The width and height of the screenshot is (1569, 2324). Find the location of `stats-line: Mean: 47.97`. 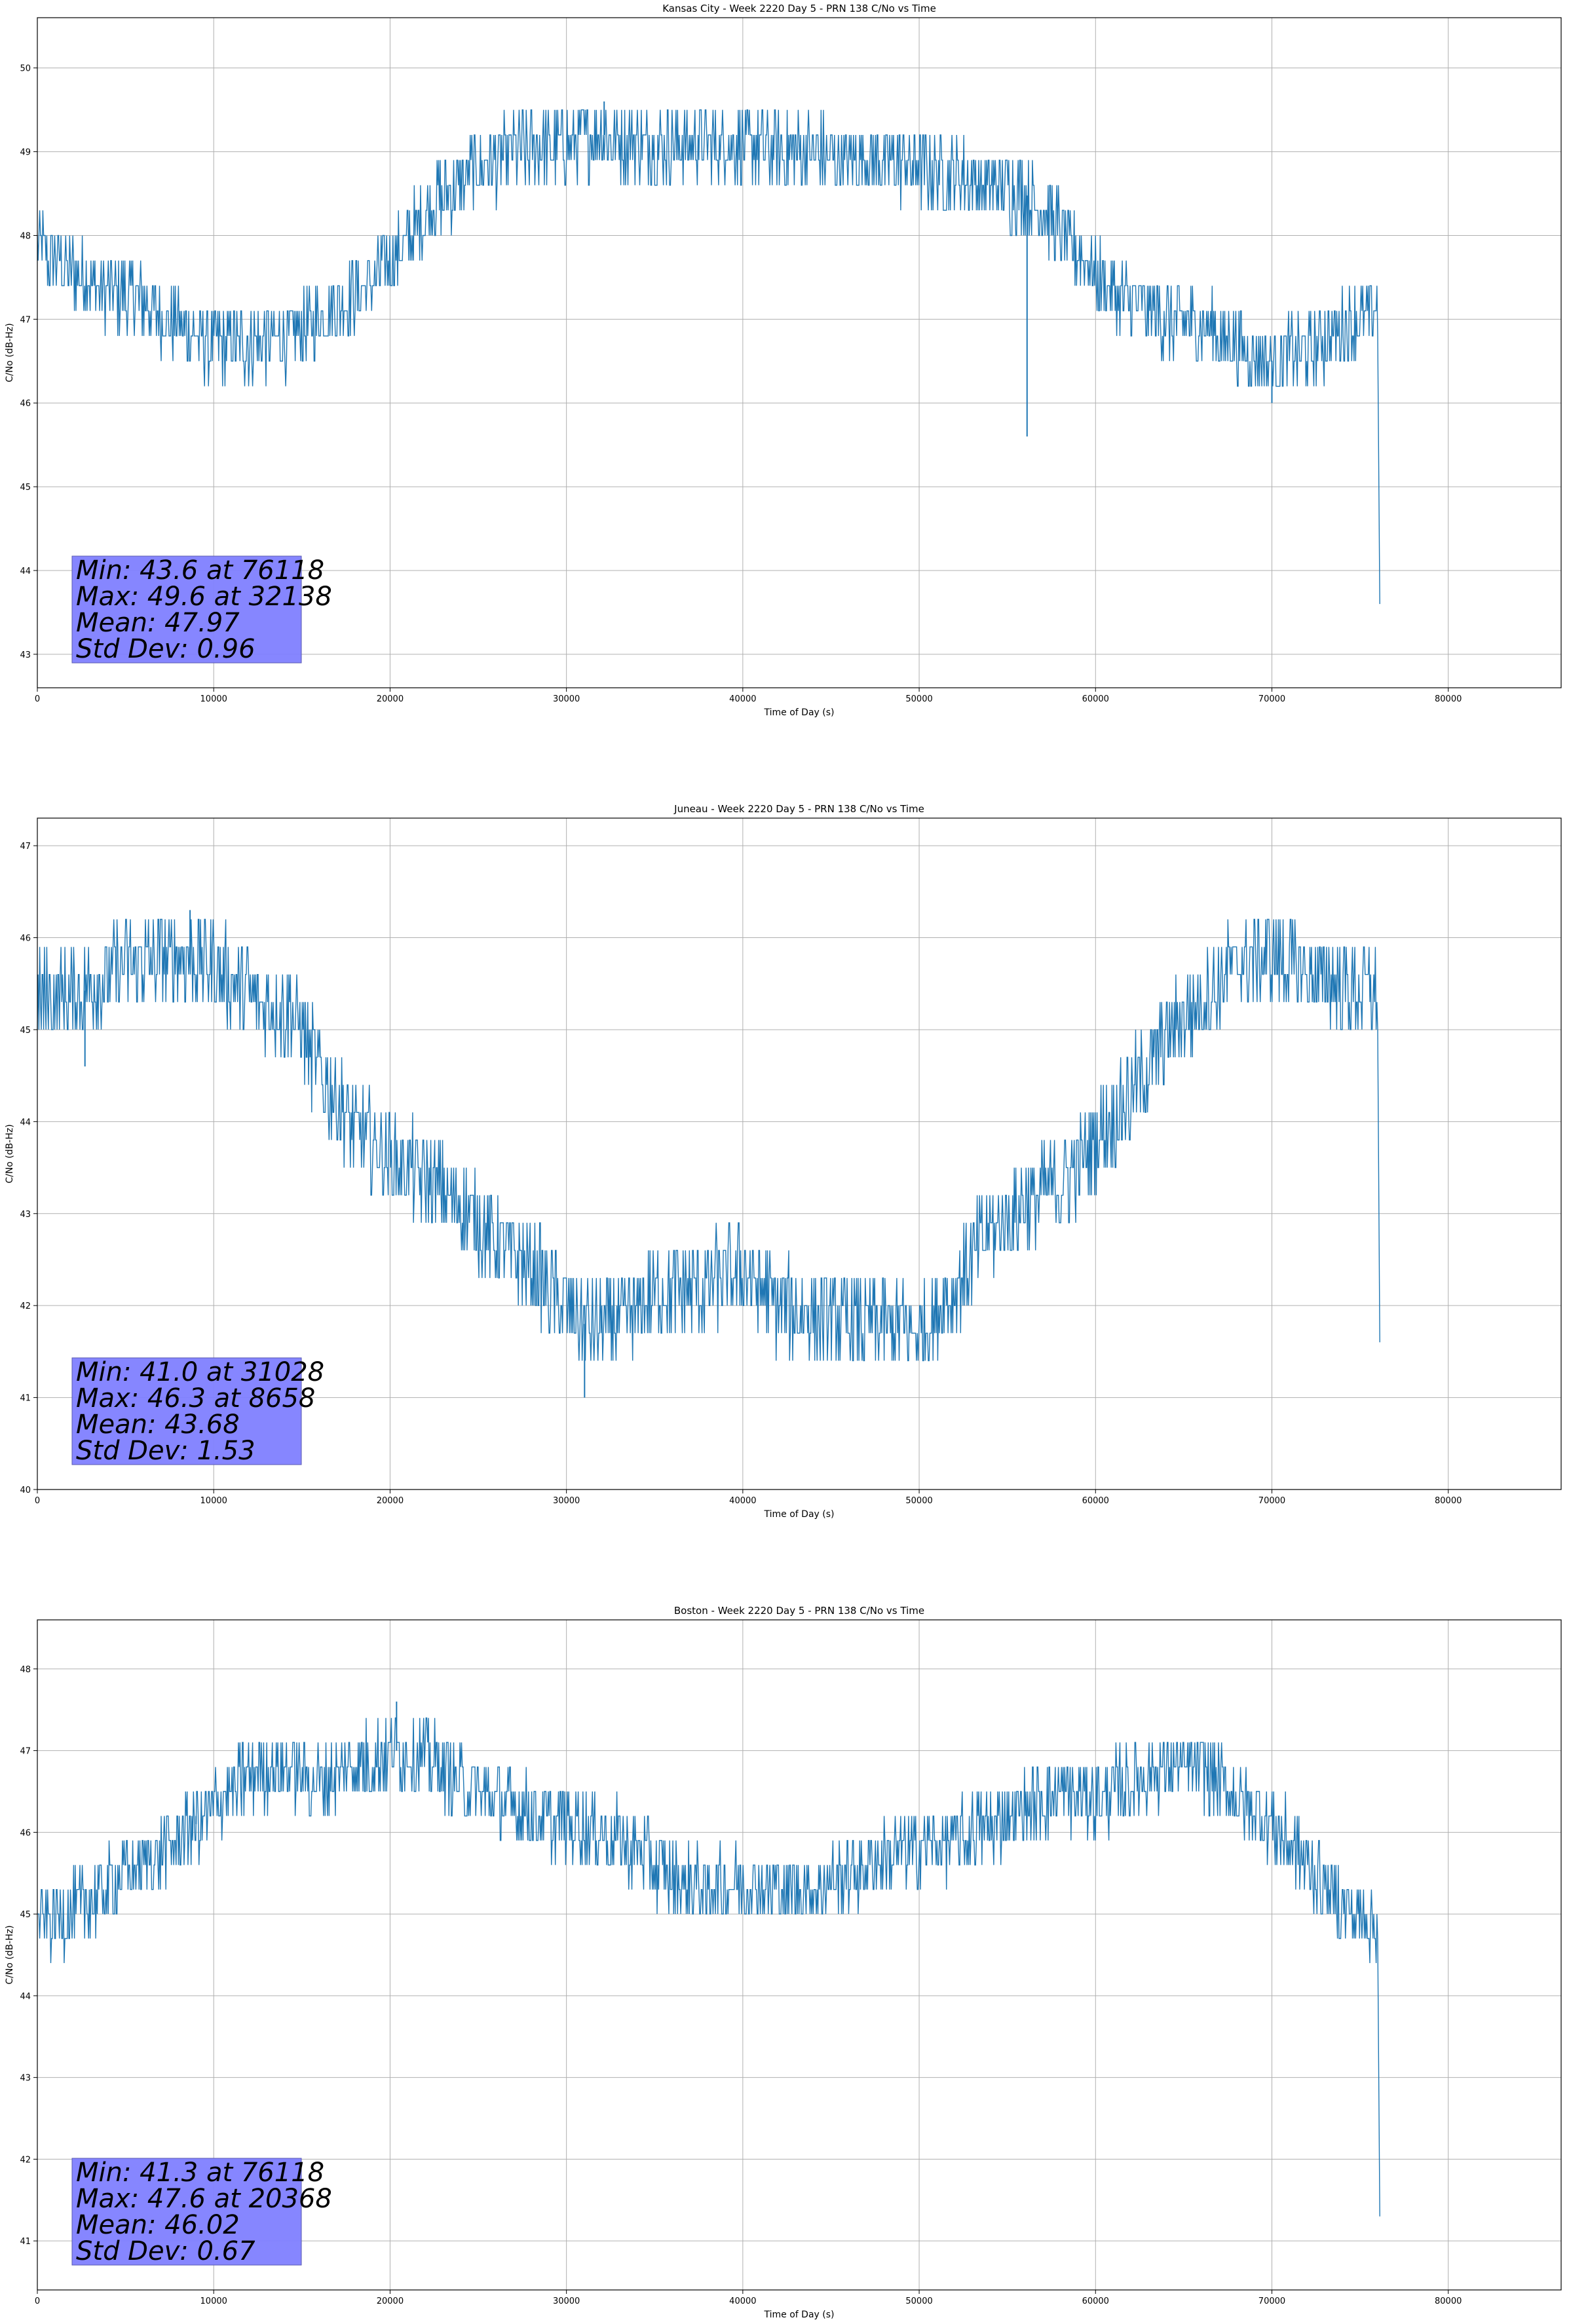

stats-line: Mean: 47.97 is located at coordinates (158, 623).